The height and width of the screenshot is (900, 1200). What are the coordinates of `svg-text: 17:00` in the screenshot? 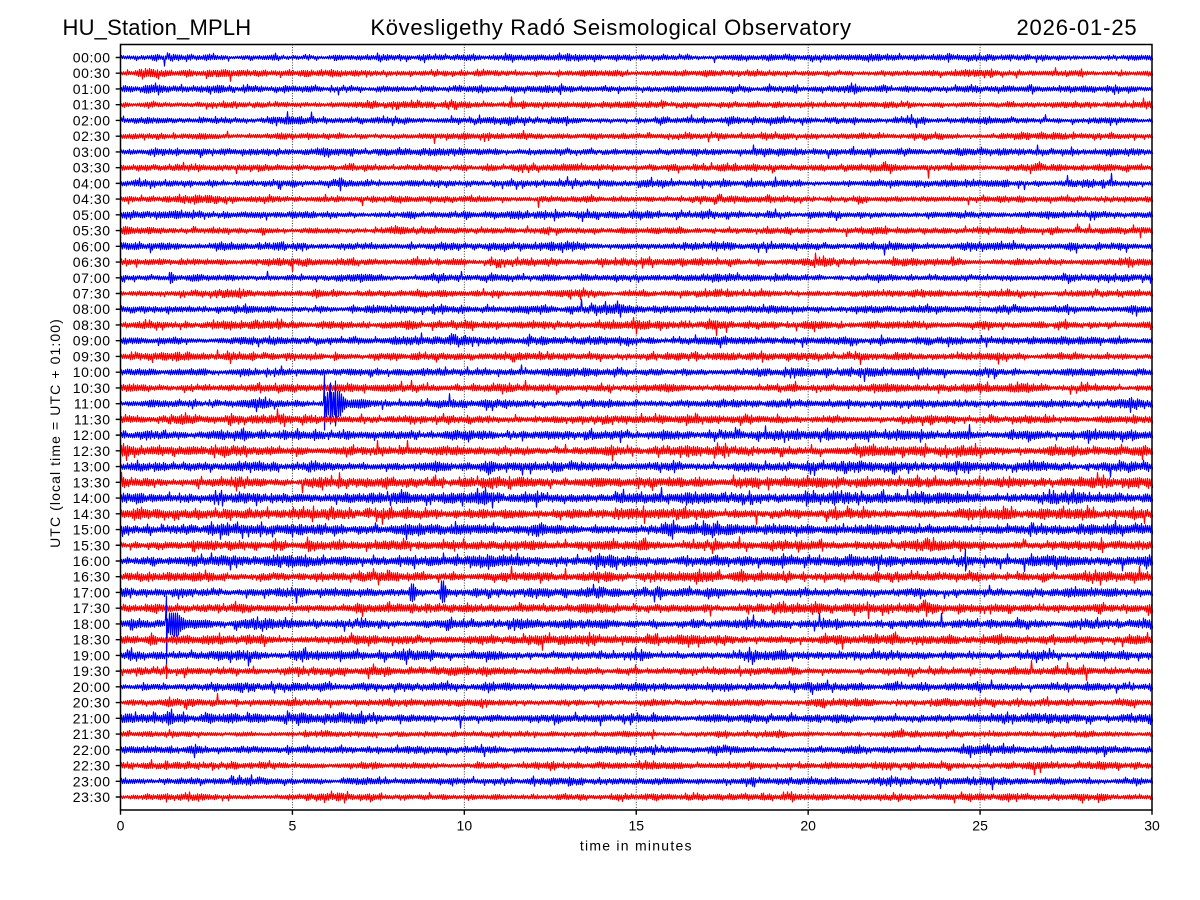 It's located at (92, 593).